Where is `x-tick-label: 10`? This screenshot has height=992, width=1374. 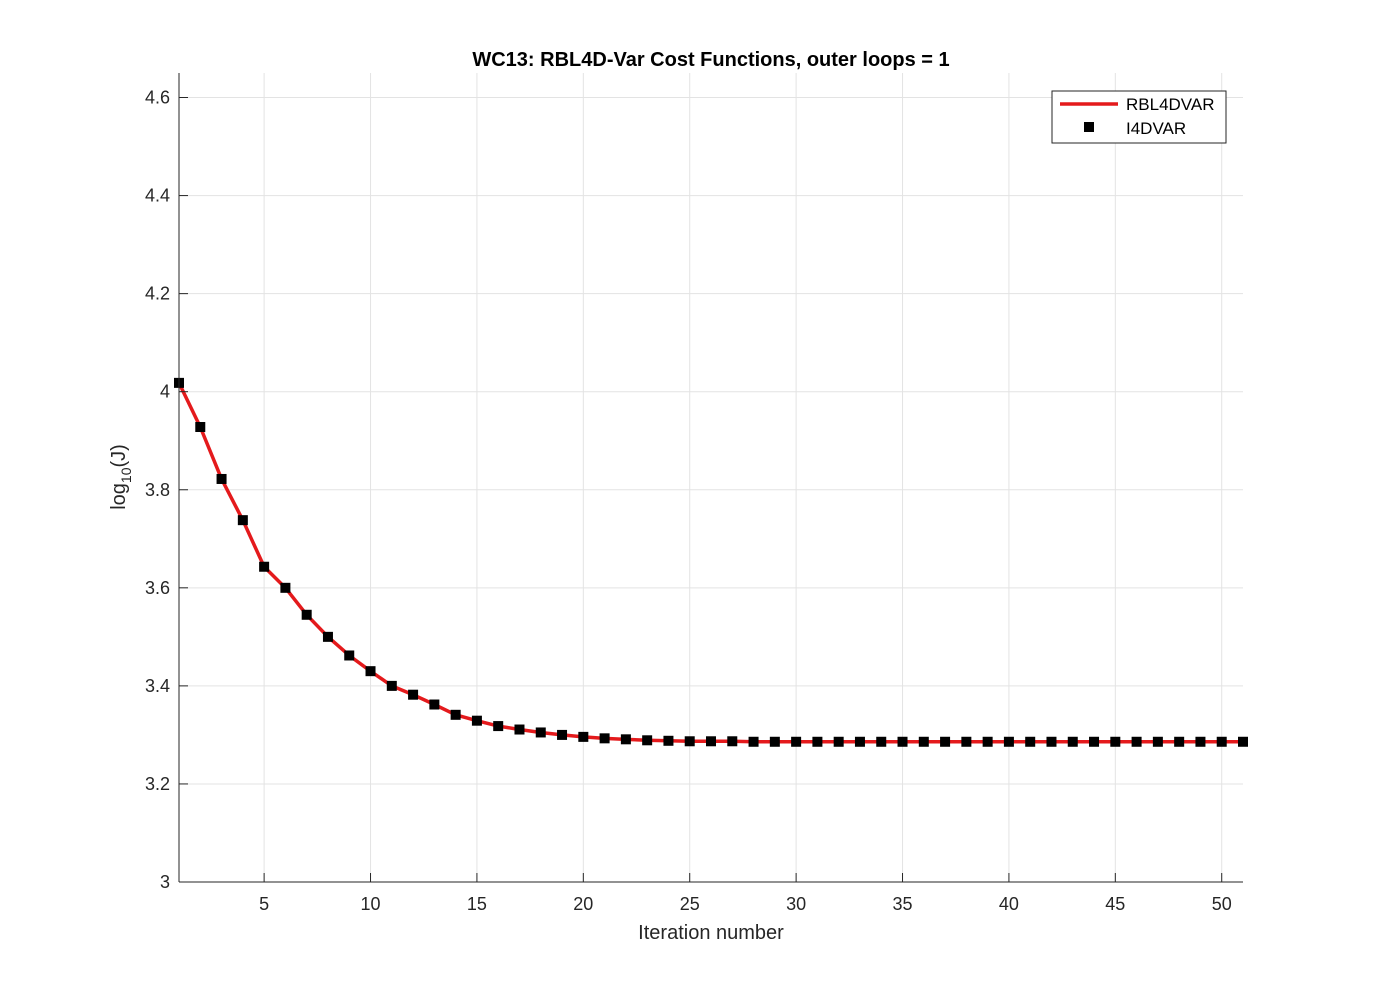
x-tick-label: 10 is located at coordinates (371, 904).